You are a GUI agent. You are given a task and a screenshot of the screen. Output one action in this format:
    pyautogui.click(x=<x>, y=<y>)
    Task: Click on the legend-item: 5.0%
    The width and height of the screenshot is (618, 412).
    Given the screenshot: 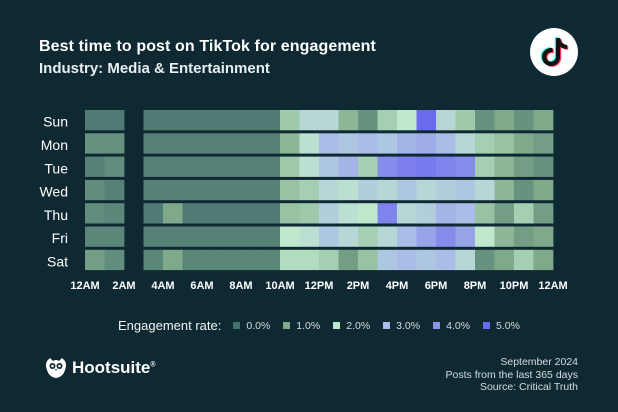 What is the action you would take?
    pyautogui.click(x=501, y=326)
    